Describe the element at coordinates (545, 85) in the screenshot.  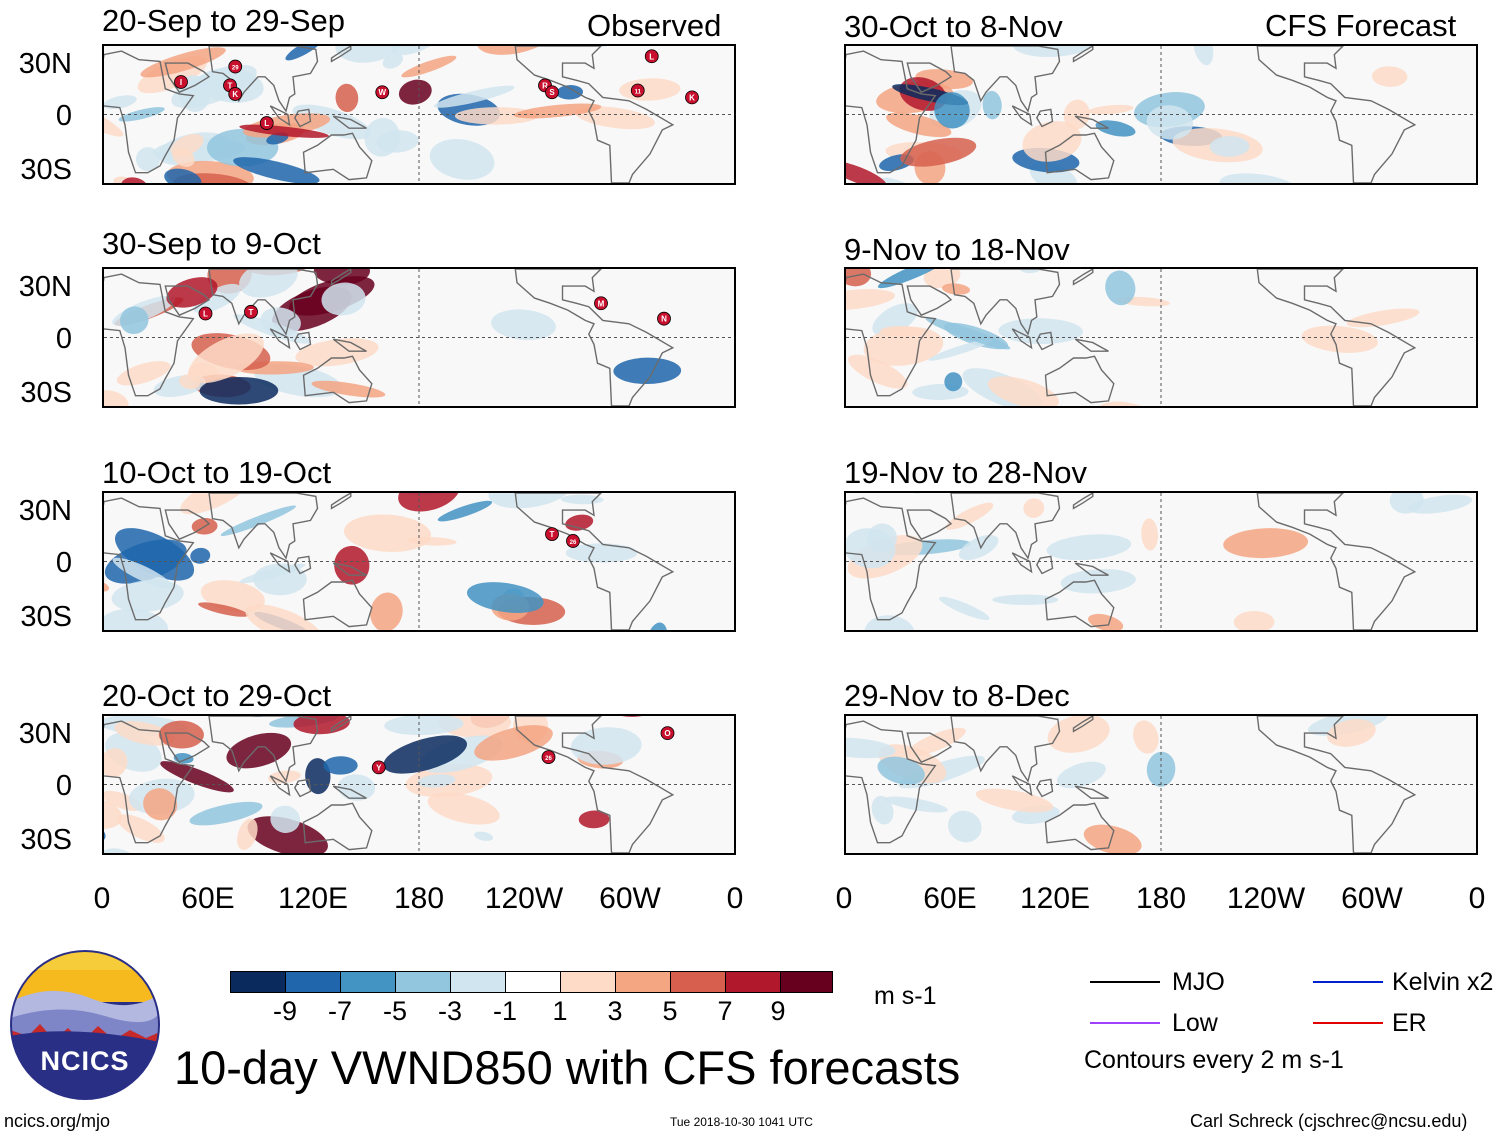
I see `svg-text: R` at that location.